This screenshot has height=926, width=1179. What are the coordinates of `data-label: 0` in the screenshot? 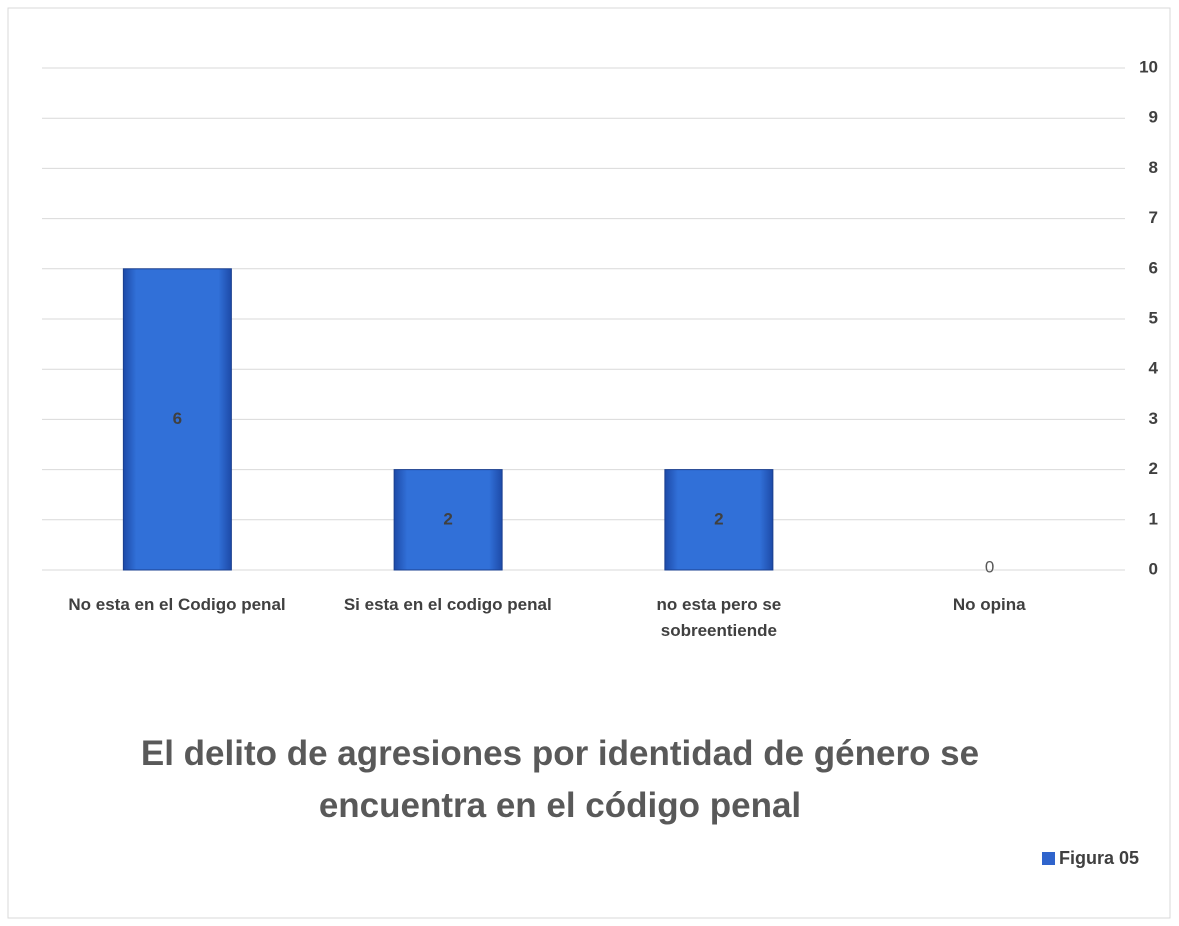 It's located at (989, 566).